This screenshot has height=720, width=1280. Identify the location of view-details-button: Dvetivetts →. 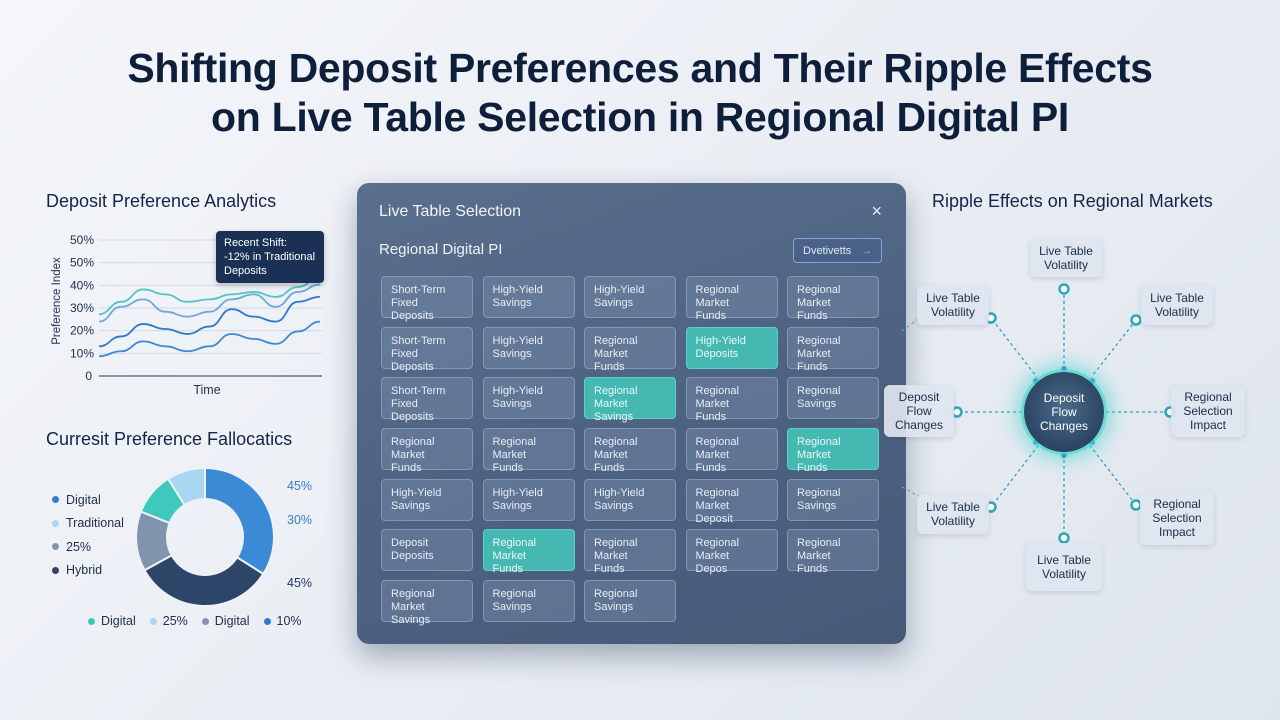
(837, 250).